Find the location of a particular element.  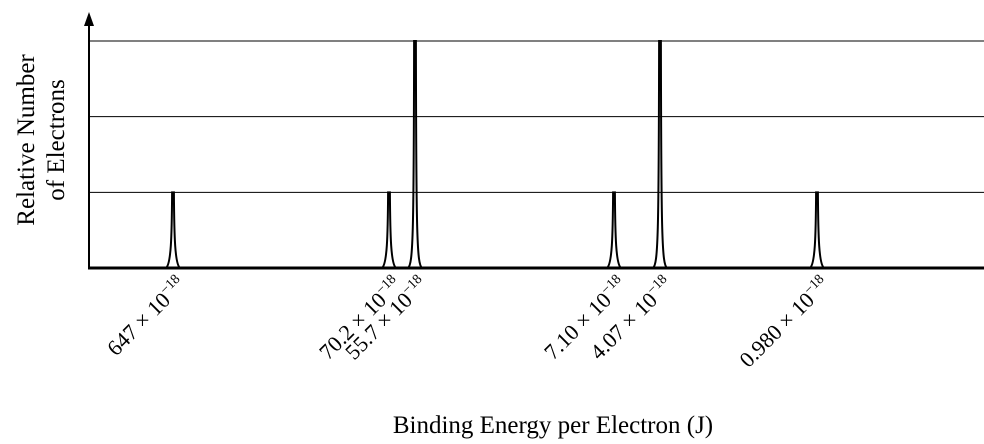

x-axis-title: Binding Energy per Electron (J) is located at coordinates (553, 425).